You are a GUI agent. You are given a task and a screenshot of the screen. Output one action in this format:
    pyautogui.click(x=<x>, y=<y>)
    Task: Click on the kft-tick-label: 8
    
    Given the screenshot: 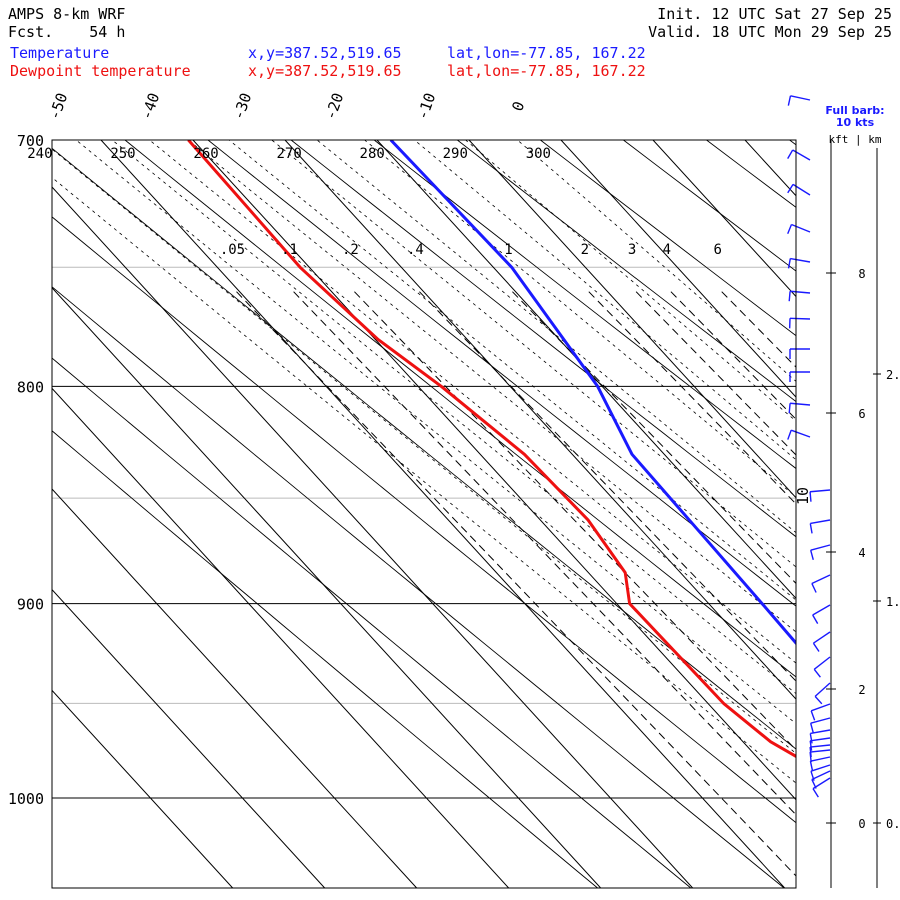 What is the action you would take?
    pyautogui.click(x=861, y=274)
    